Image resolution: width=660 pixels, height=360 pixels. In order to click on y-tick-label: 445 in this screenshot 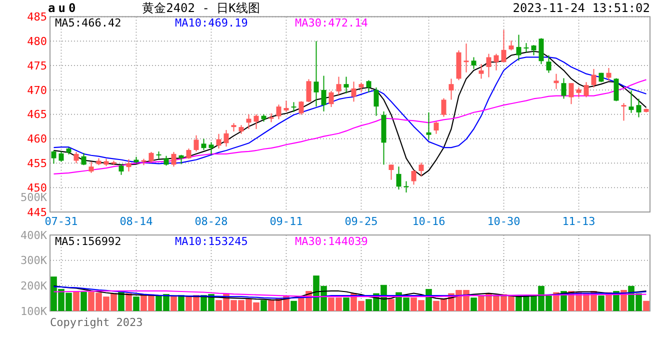, I will do `click(37, 212)`.